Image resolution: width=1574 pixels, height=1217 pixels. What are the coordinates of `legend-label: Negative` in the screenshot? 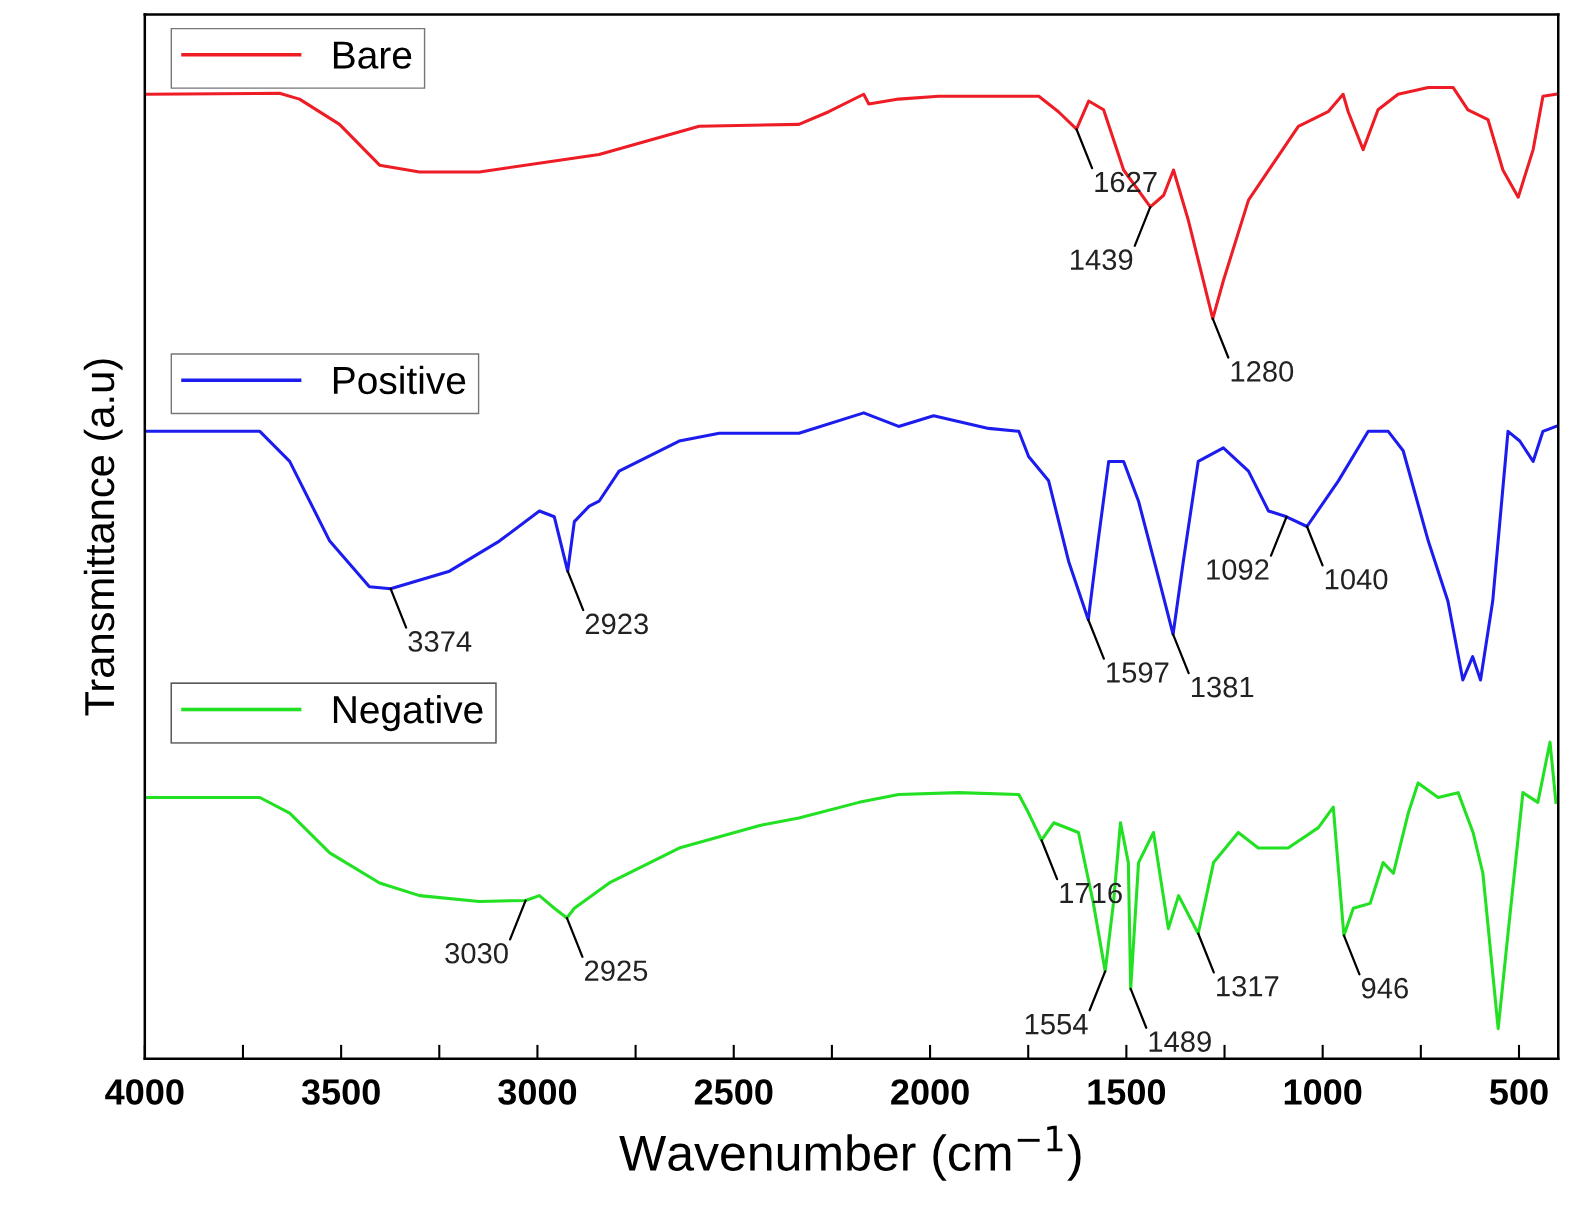 It's located at (408, 713).